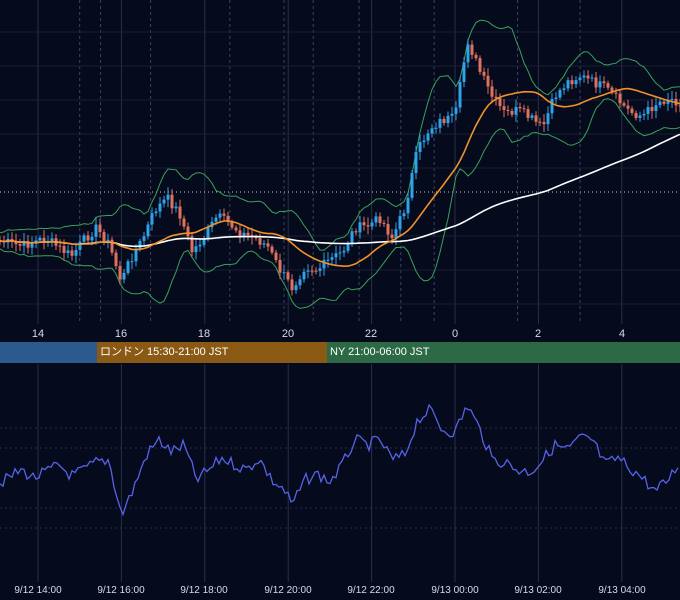 The image size is (680, 600). Describe the element at coordinates (340, 333) in the screenshot. I see `top-axis-strip` at that location.